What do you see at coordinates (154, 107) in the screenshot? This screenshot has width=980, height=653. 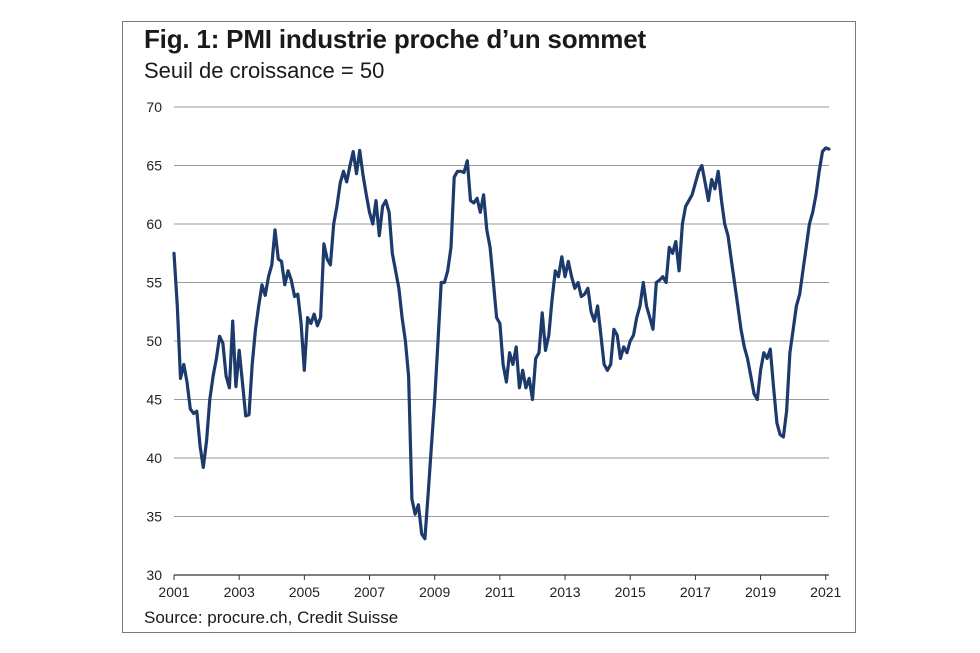 I see `y-tick-label: 70` at bounding box center [154, 107].